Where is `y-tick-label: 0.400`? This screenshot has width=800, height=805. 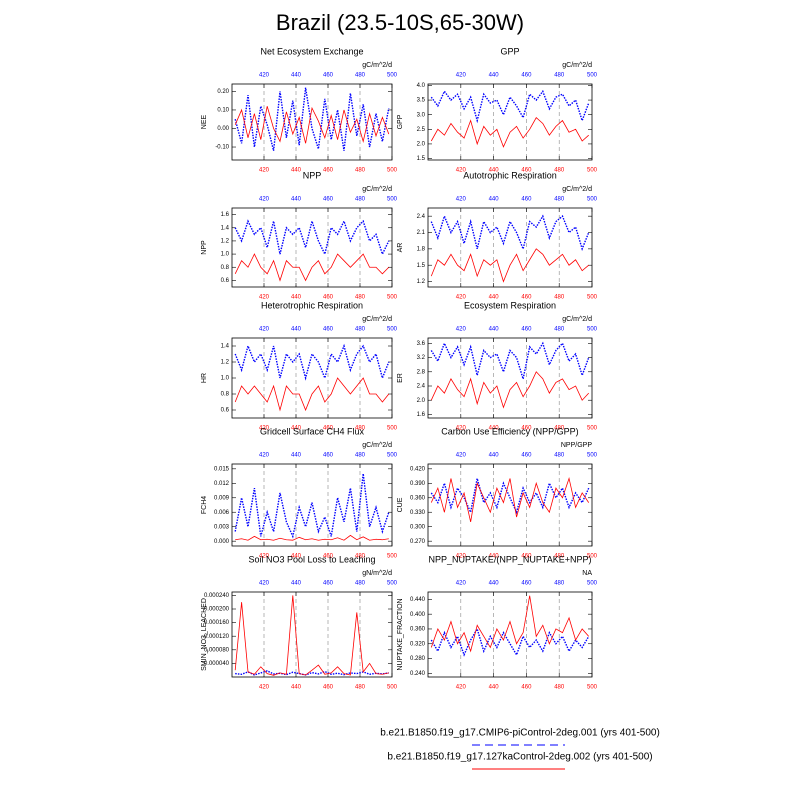 y-tick-label: 0.400 is located at coordinates (418, 615).